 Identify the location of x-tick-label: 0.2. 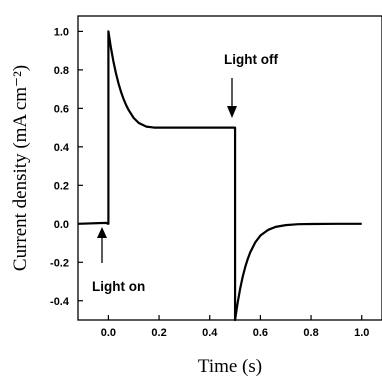
(158, 333).